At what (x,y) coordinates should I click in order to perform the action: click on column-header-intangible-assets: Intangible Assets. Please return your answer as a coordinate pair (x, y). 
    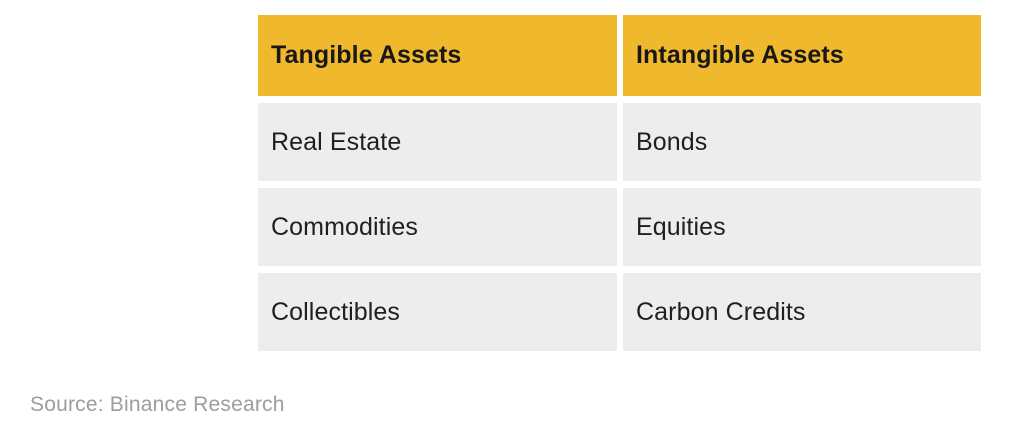
    Looking at the image, I should click on (802, 55).